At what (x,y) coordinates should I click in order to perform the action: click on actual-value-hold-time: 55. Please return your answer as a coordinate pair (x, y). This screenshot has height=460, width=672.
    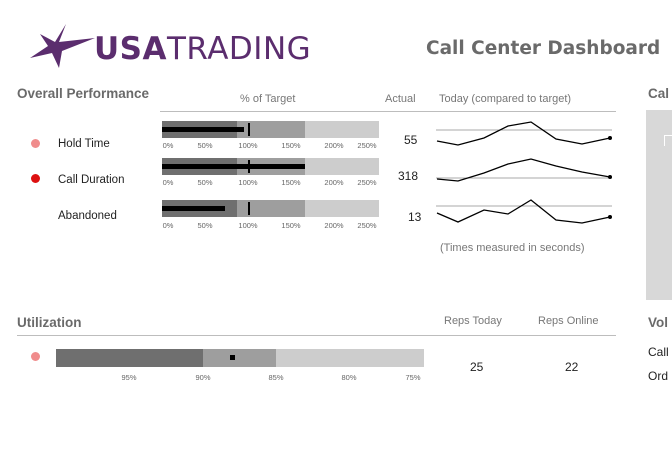
    Looking at the image, I should click on (411, 140).